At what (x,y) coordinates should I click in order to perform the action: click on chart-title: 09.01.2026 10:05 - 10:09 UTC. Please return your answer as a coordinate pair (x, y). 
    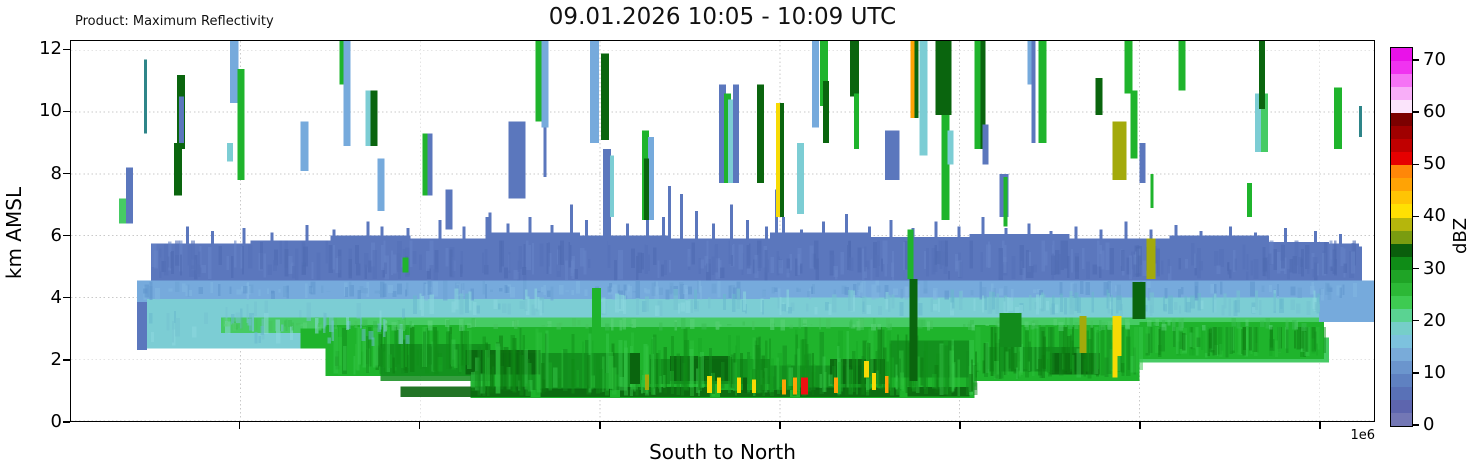
    Looking at the image, I should click on (722, 17).